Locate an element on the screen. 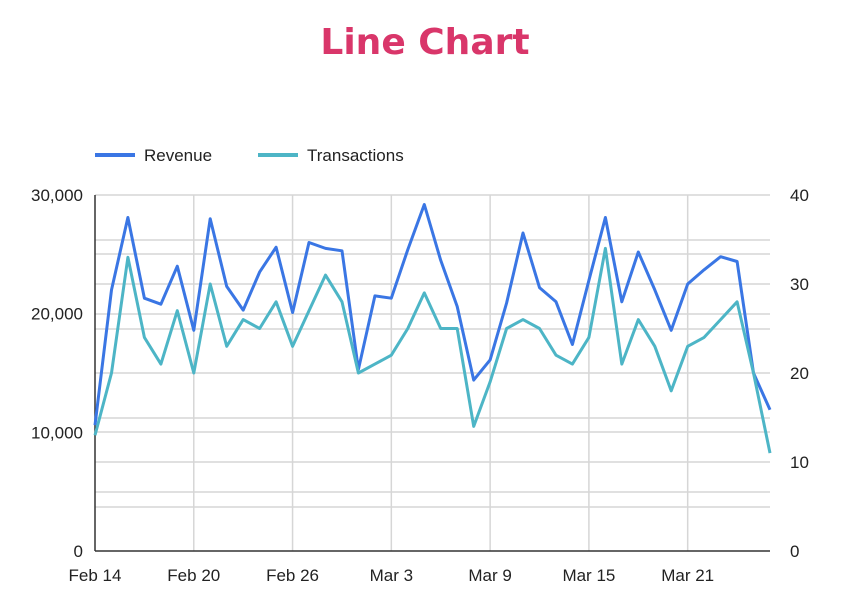  y-right-tick-label: 0 is located at coordinates (794, 551).